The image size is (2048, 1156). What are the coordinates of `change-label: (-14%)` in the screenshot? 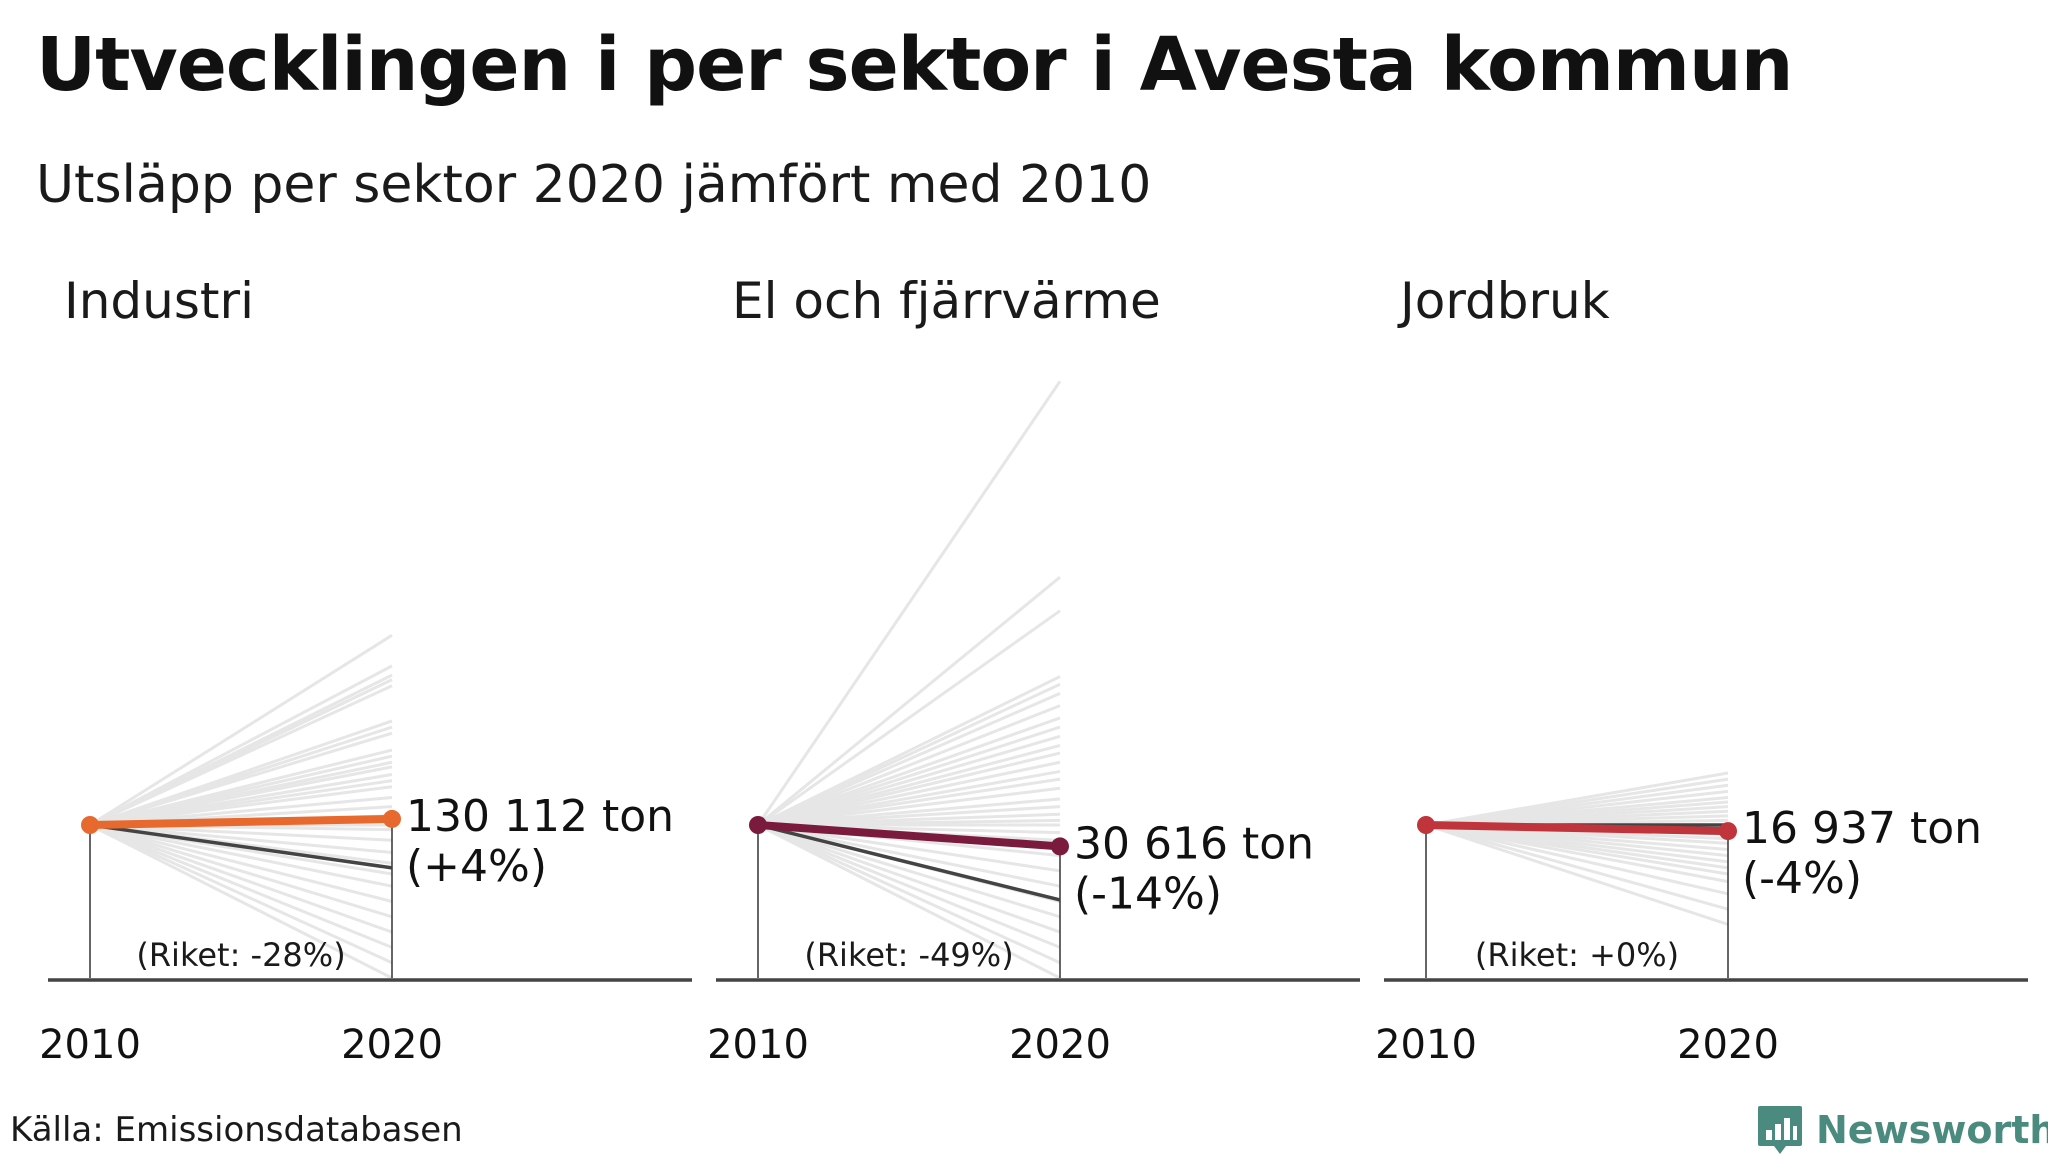 It's located at (1148, 893).